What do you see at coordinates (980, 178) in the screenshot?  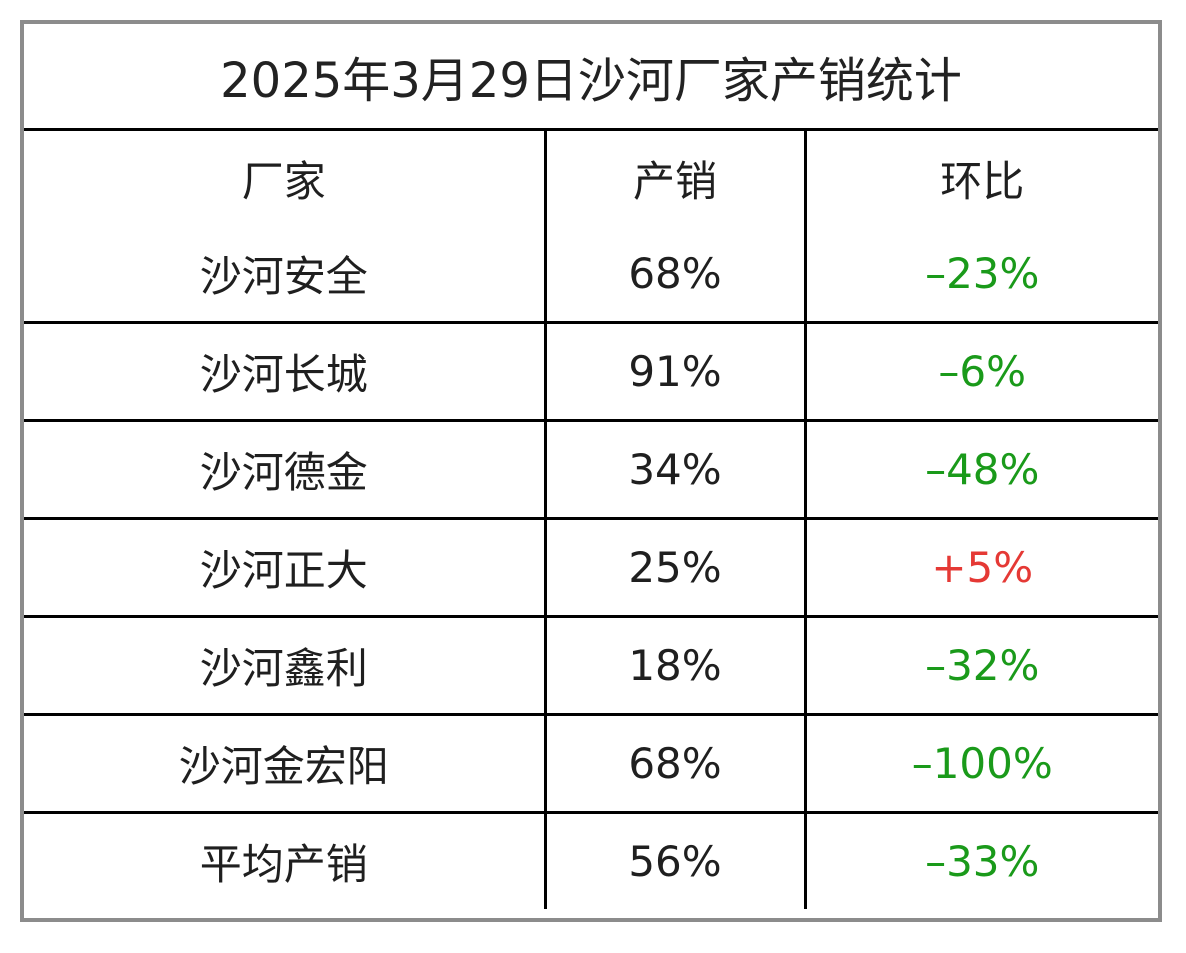 I see `header-change: 环比` at bounding box center [980, 178].